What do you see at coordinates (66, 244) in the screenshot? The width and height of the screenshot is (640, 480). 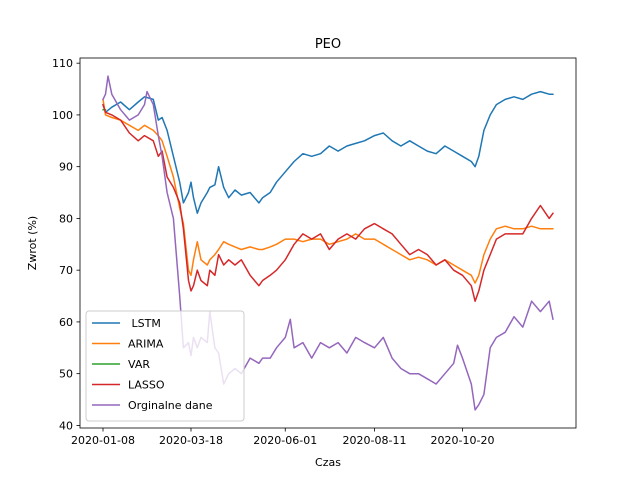 I see `y-axis: 40 50 60 70 80 90 100 110` at bounding box center [66, 244].